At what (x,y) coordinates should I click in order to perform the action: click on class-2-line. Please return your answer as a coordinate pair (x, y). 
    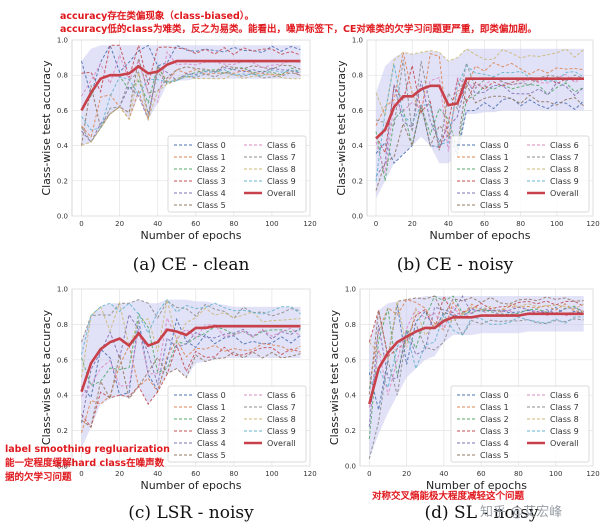
    Looking at the image, I should click on (191, 349).